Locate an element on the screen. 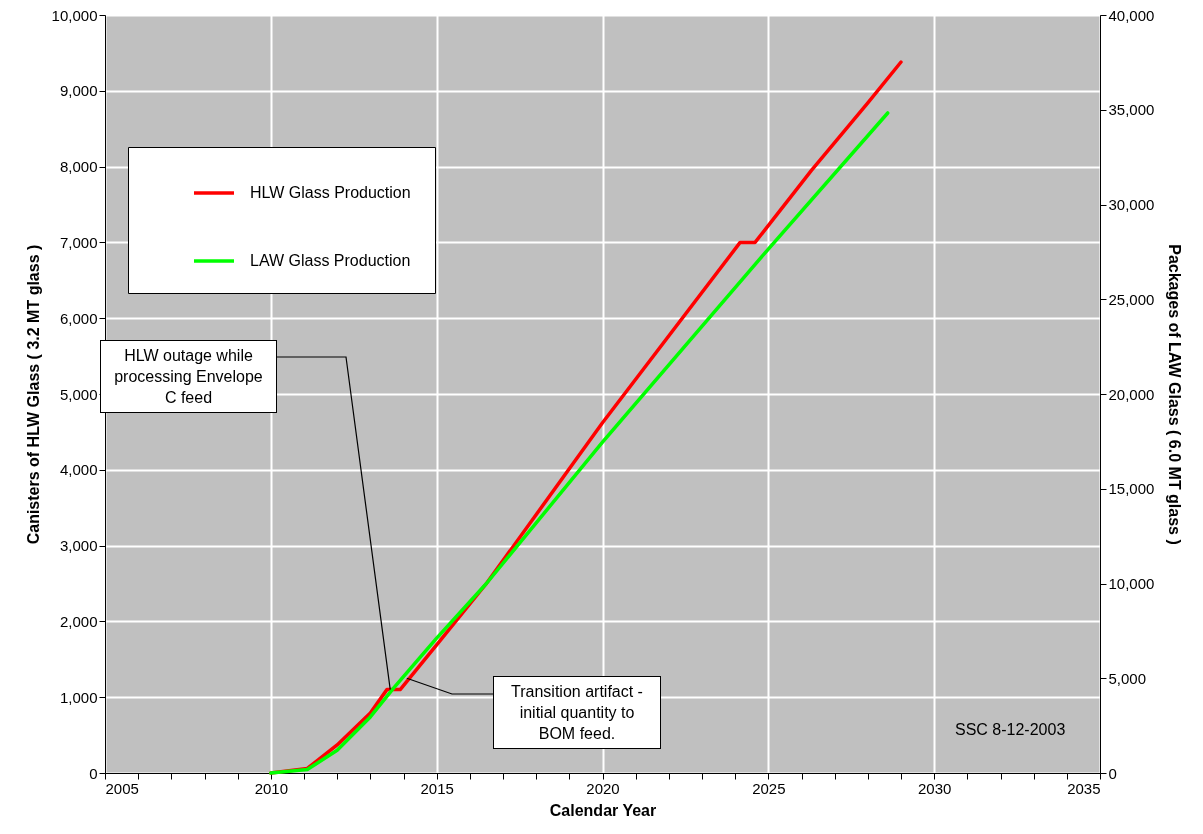  x-axis-title: Calendar Year is located at coordinates (603, 810).